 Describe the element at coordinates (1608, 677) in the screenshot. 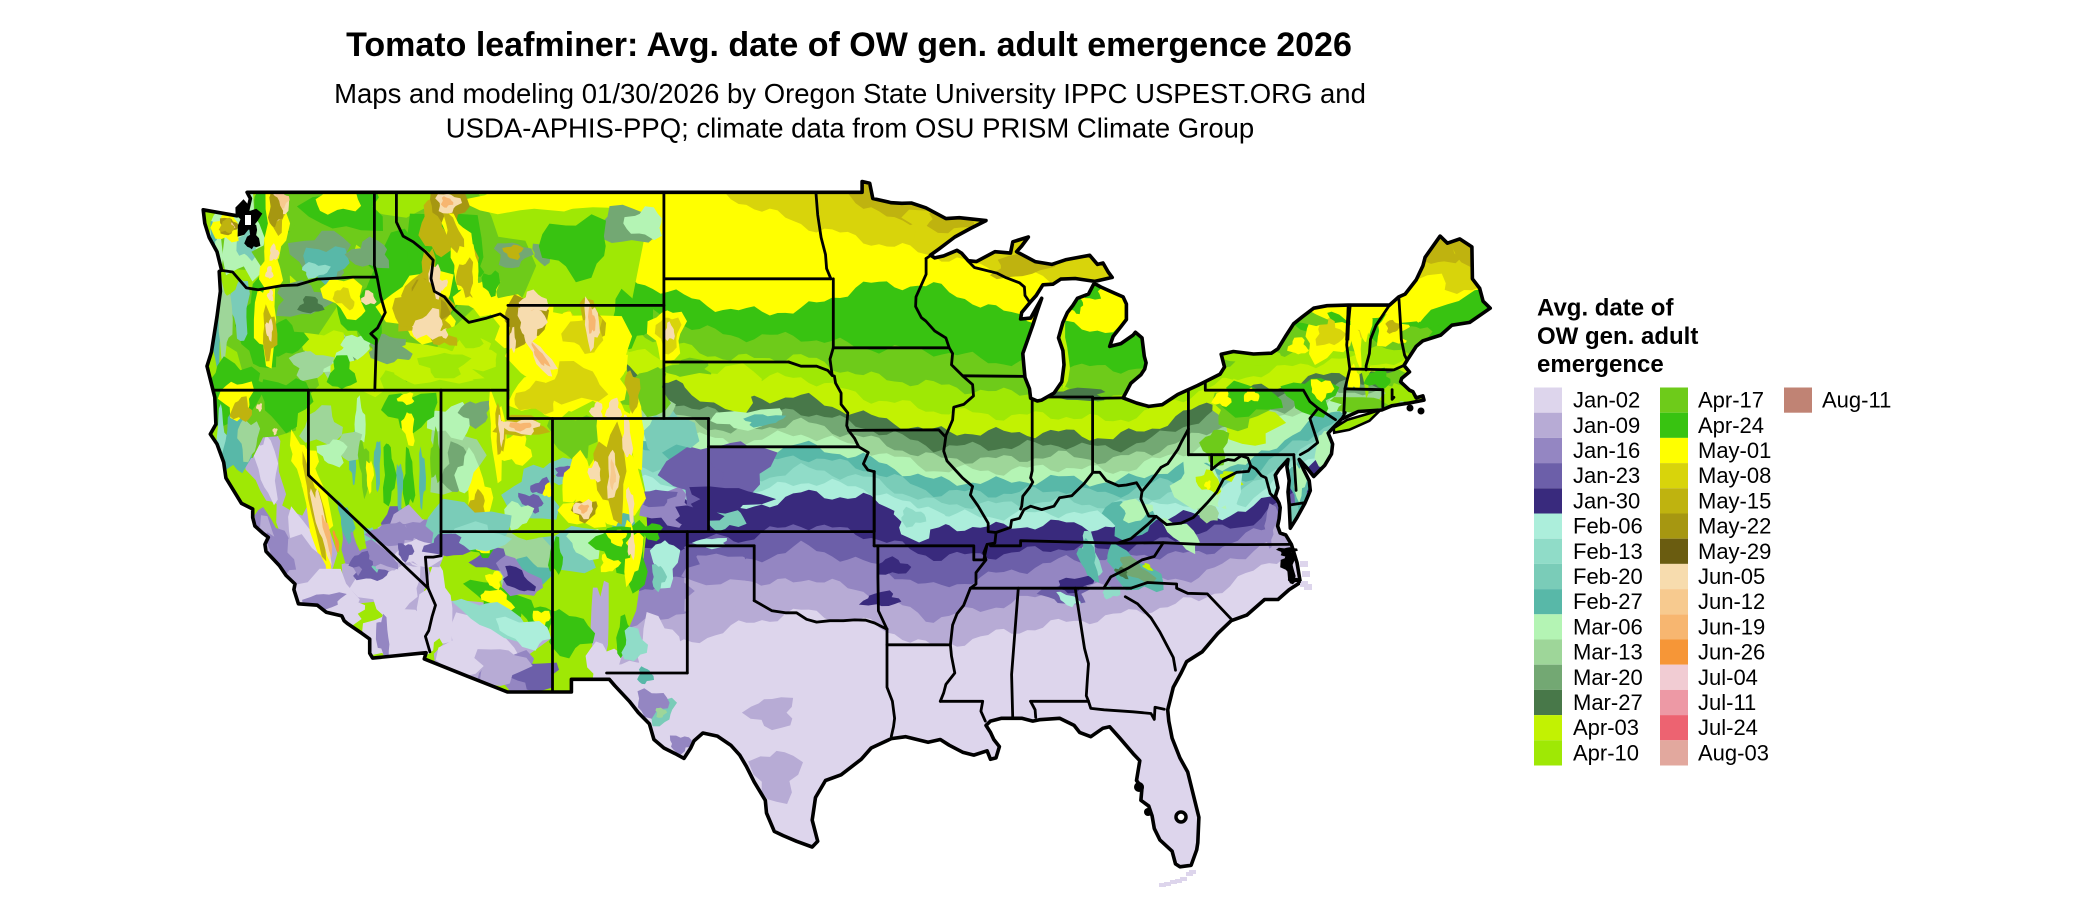

I see `svg-text: Mar-20` at that location.